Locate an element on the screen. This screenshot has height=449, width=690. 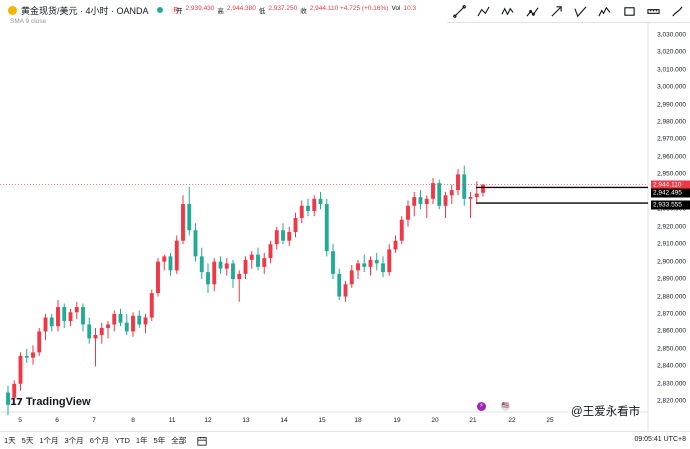
ruler-icon is located at coordinates (654, 11).